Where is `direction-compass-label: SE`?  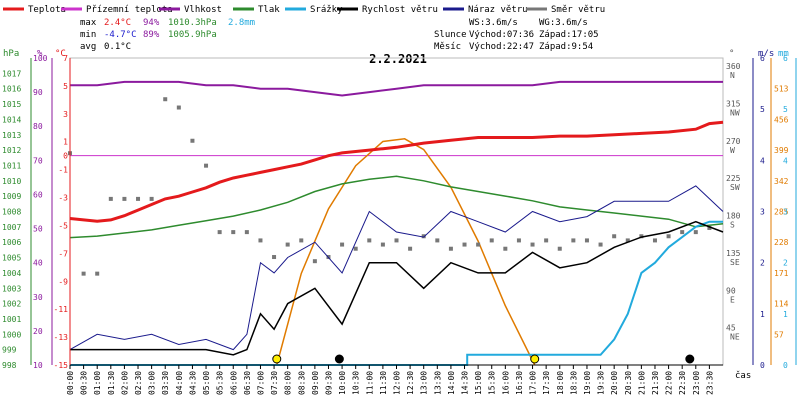
direction-compass-label: SE is located at coordinates (735, 262).